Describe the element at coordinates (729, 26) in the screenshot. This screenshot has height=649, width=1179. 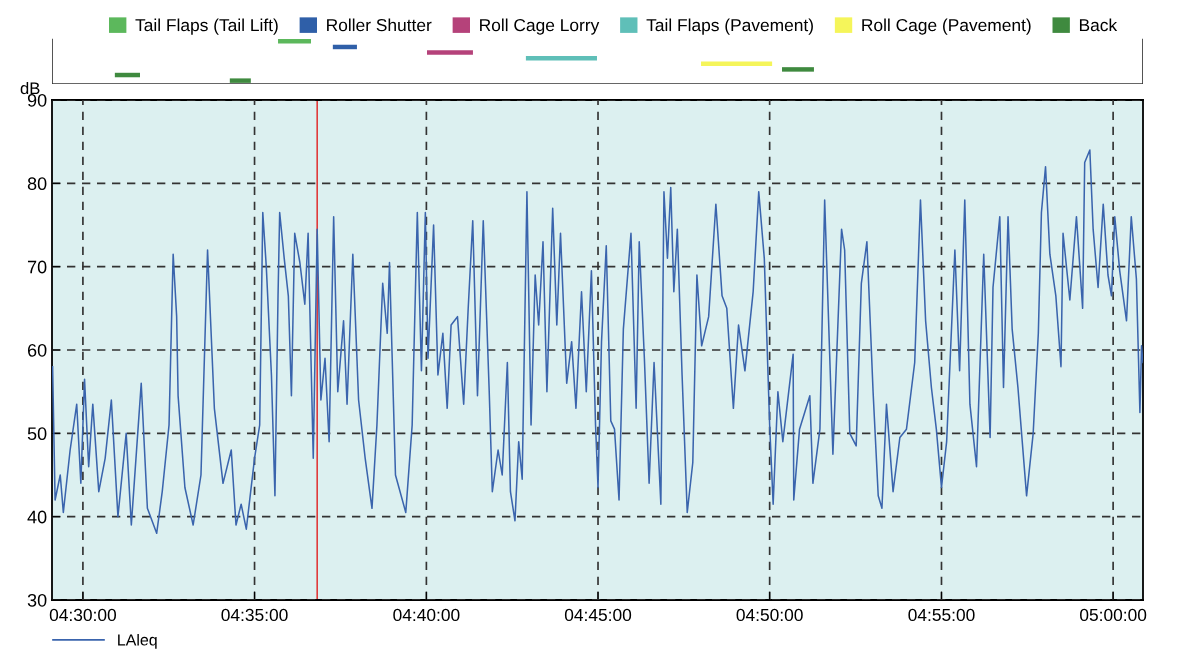
I see `legend-label: Tail Flaps (Pavement)` at that location.